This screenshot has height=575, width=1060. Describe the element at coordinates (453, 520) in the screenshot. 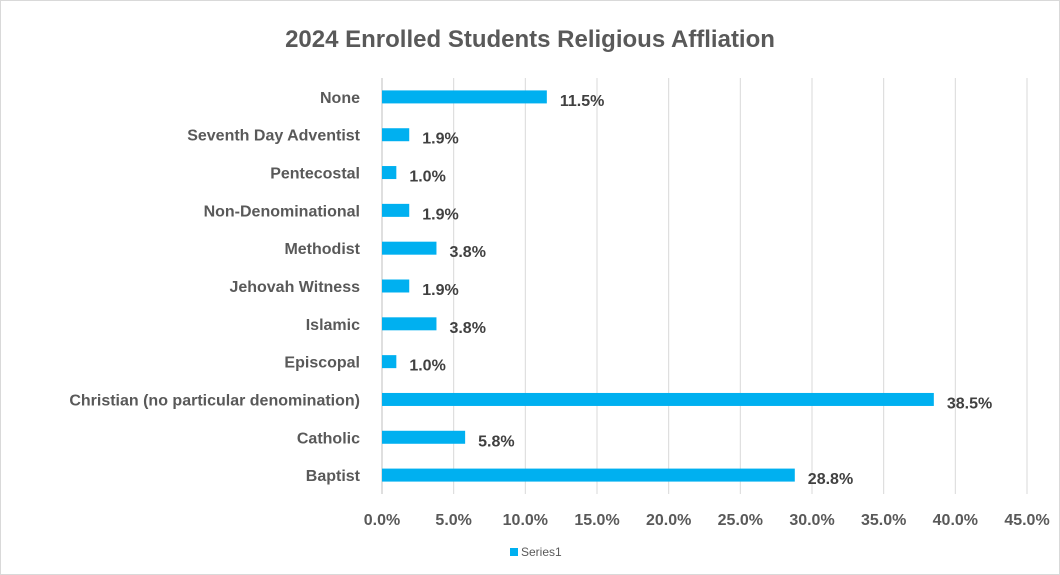

I see `x-tick-label: 5.0%` at that location.